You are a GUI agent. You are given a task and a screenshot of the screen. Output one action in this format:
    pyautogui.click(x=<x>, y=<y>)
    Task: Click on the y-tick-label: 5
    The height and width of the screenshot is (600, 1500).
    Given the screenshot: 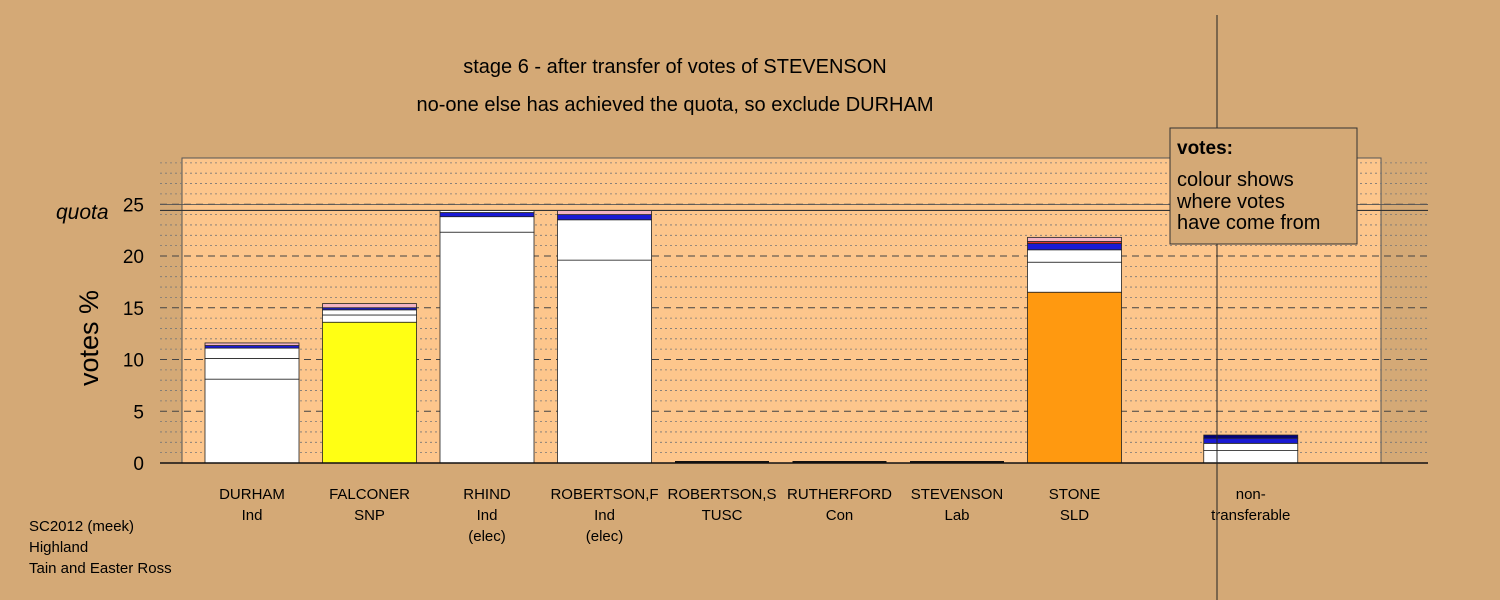 What is the action you would take?
    pyautogui.click(x=138, y=412)
    